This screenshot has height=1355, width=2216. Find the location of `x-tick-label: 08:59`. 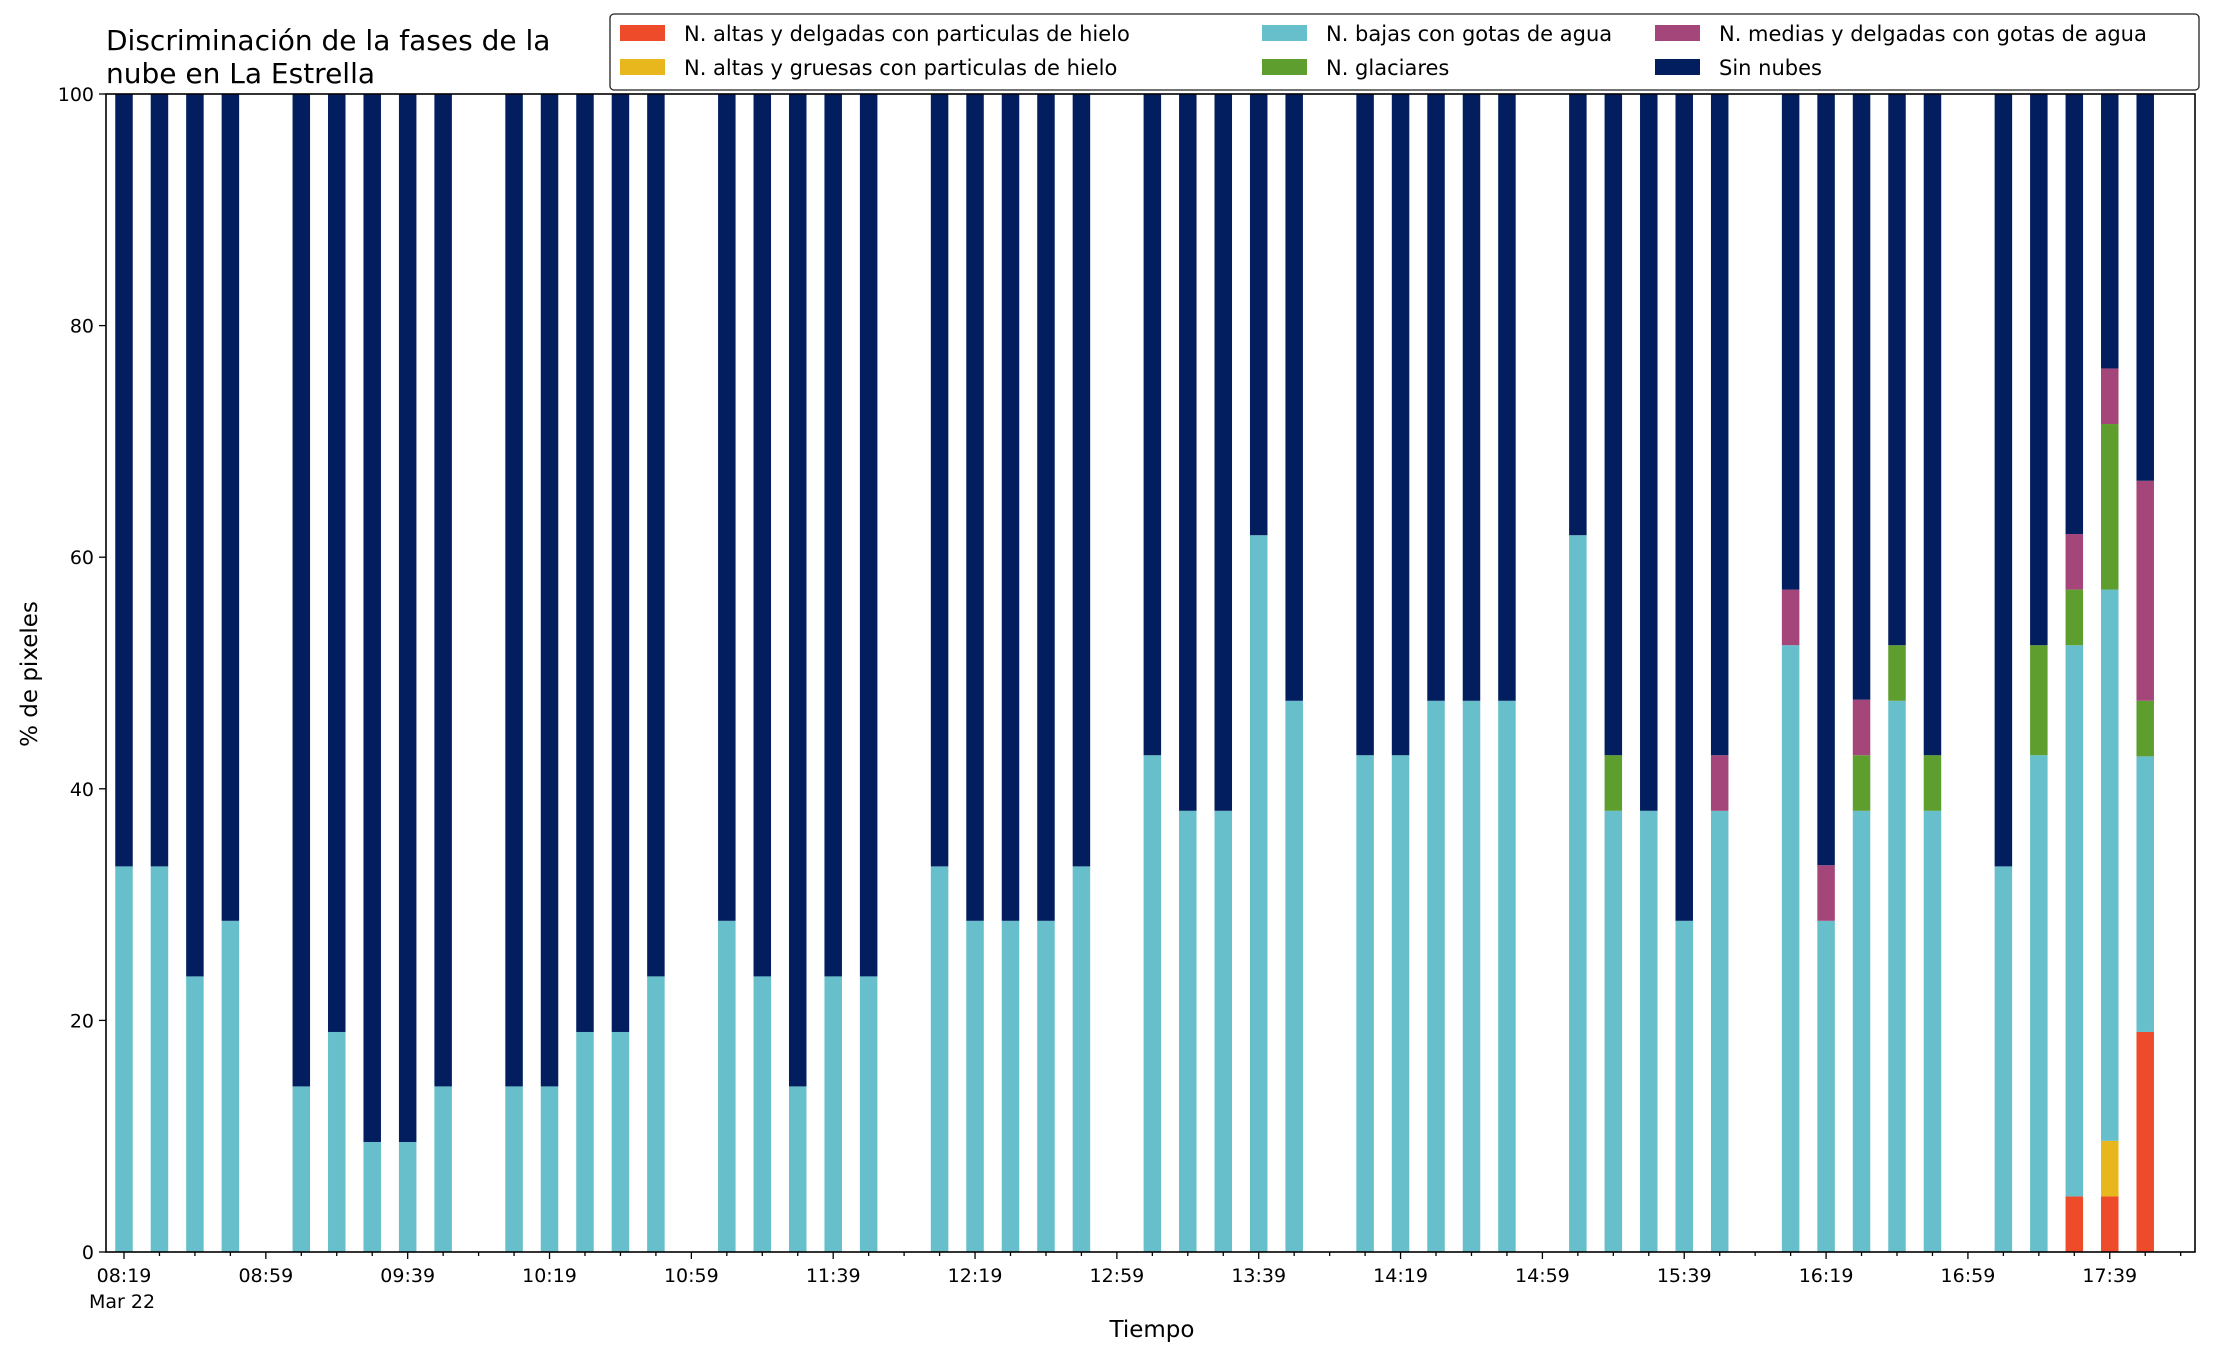

x-tick-label: 08:59 is located at coordinates (265, 1276).